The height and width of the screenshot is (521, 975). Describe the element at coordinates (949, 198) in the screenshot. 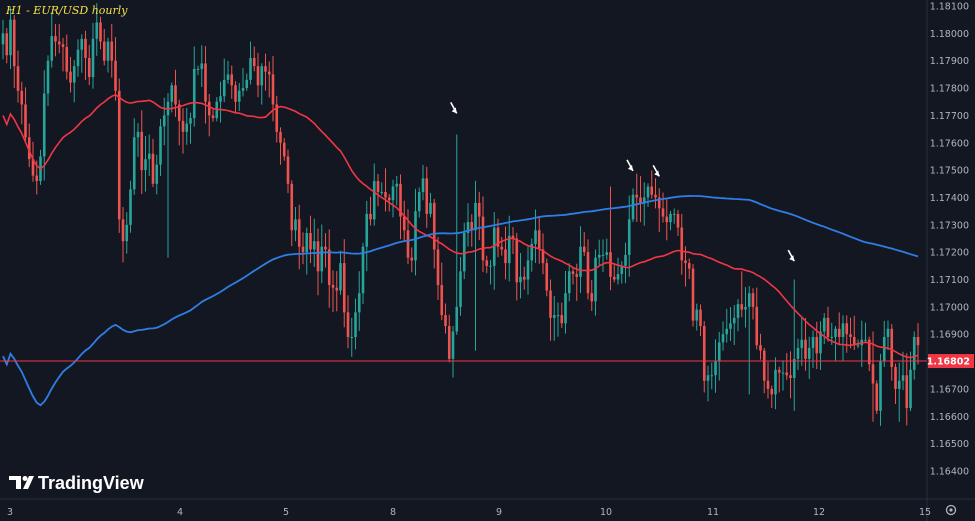

I see `price-tick-label: 1.17400` at that location.